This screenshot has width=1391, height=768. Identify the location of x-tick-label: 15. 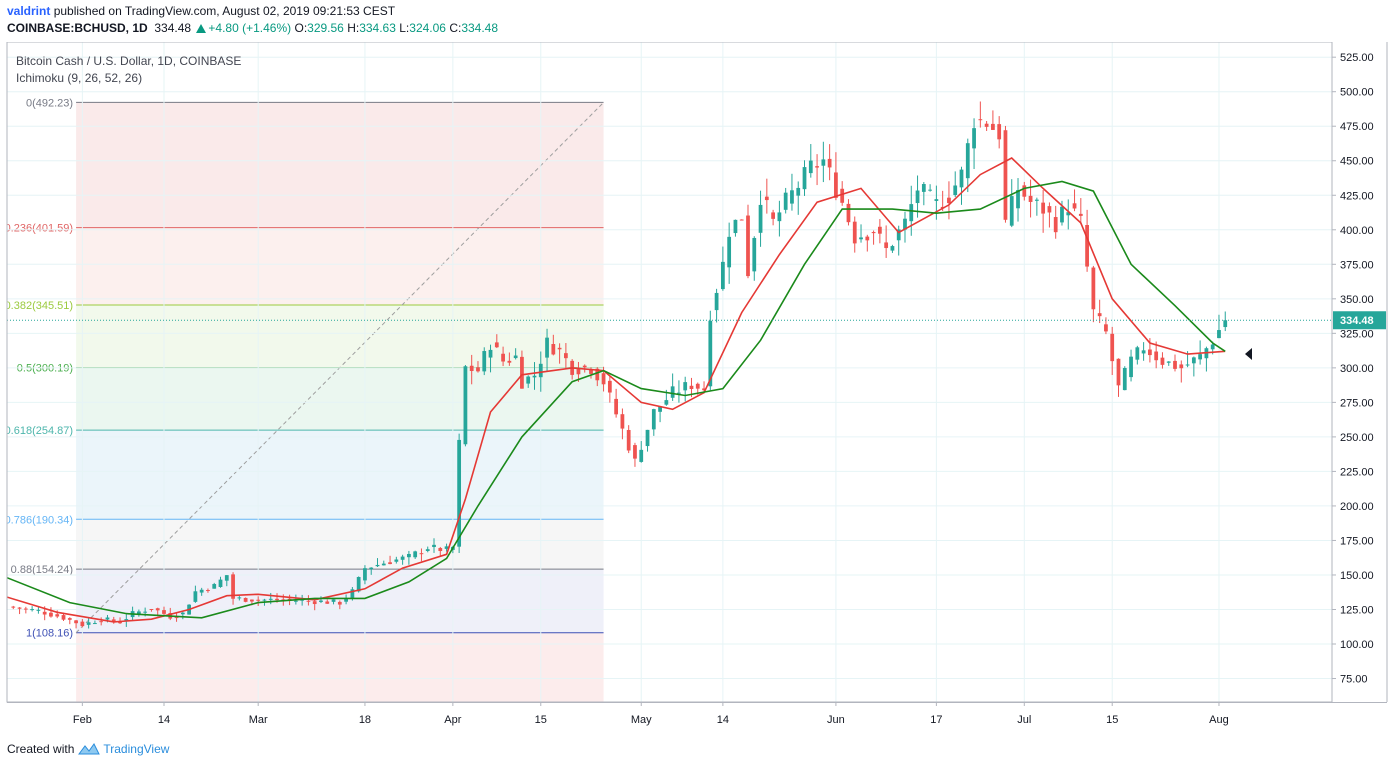
(1112, 720).